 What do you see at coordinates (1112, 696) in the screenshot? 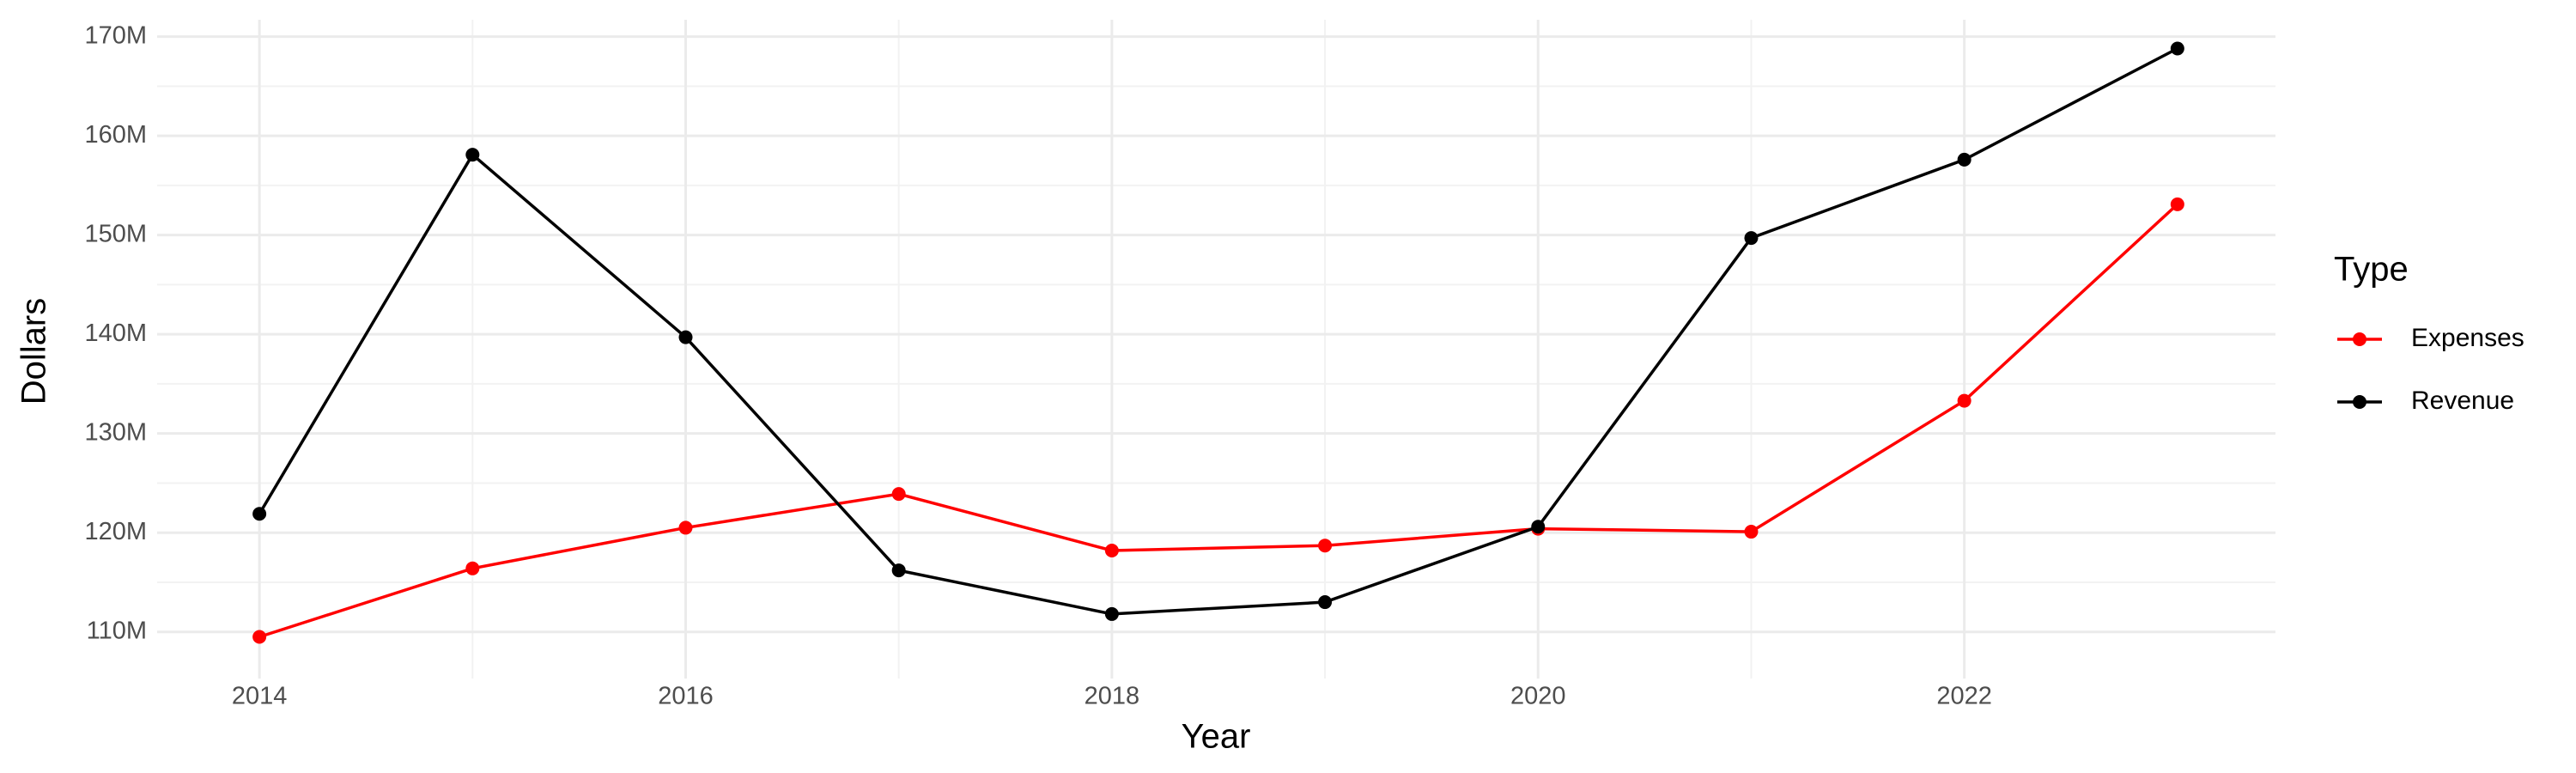
I see `x-tick-label: 2018` at bounding box center [1112, 696].